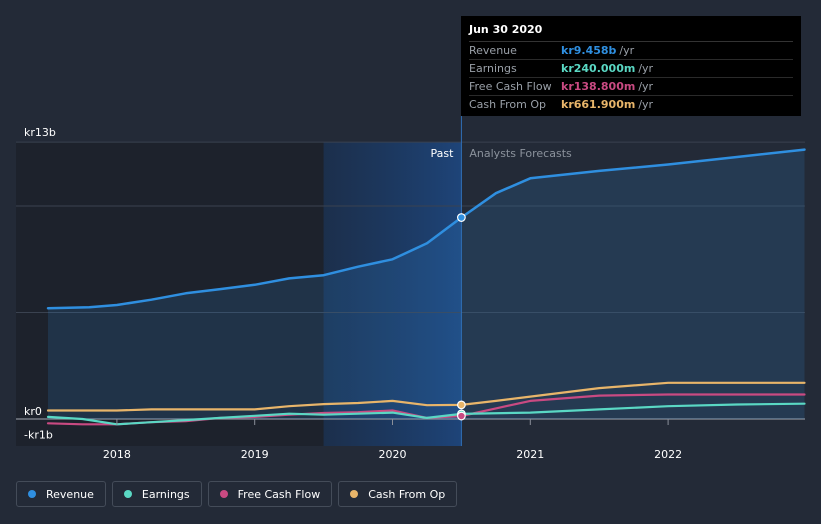 This screenshot has height=524, width=821. What do you see at coordinates (426, 396) in the screenshot?
I see `cfo-line` at bounding box center [426, 396].